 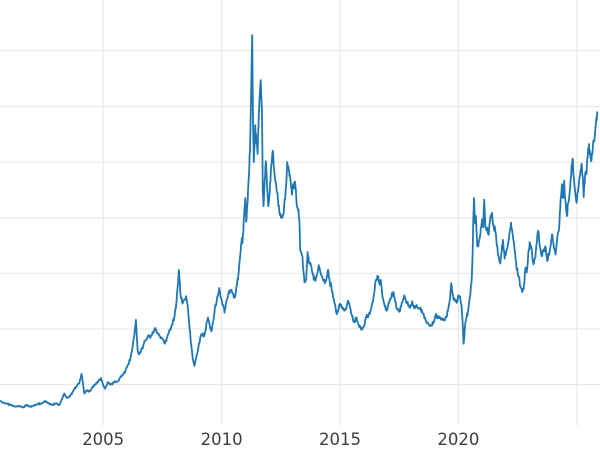 I want to click on x-tick-label: 2005, so click(x=103, y=439).